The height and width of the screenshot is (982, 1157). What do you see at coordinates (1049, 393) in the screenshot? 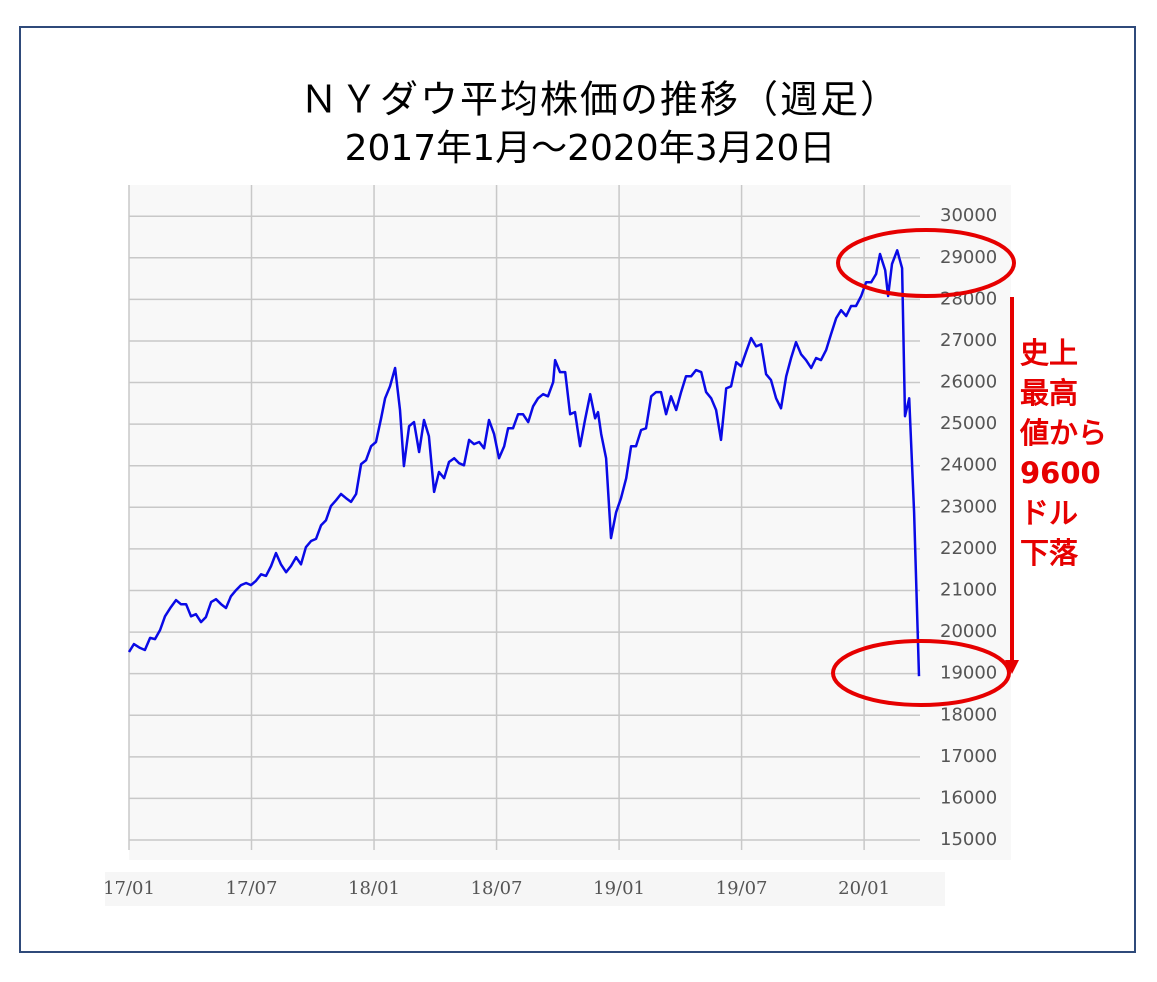
I see `annotation-text: 最高` at bounding box center [1049, 393].